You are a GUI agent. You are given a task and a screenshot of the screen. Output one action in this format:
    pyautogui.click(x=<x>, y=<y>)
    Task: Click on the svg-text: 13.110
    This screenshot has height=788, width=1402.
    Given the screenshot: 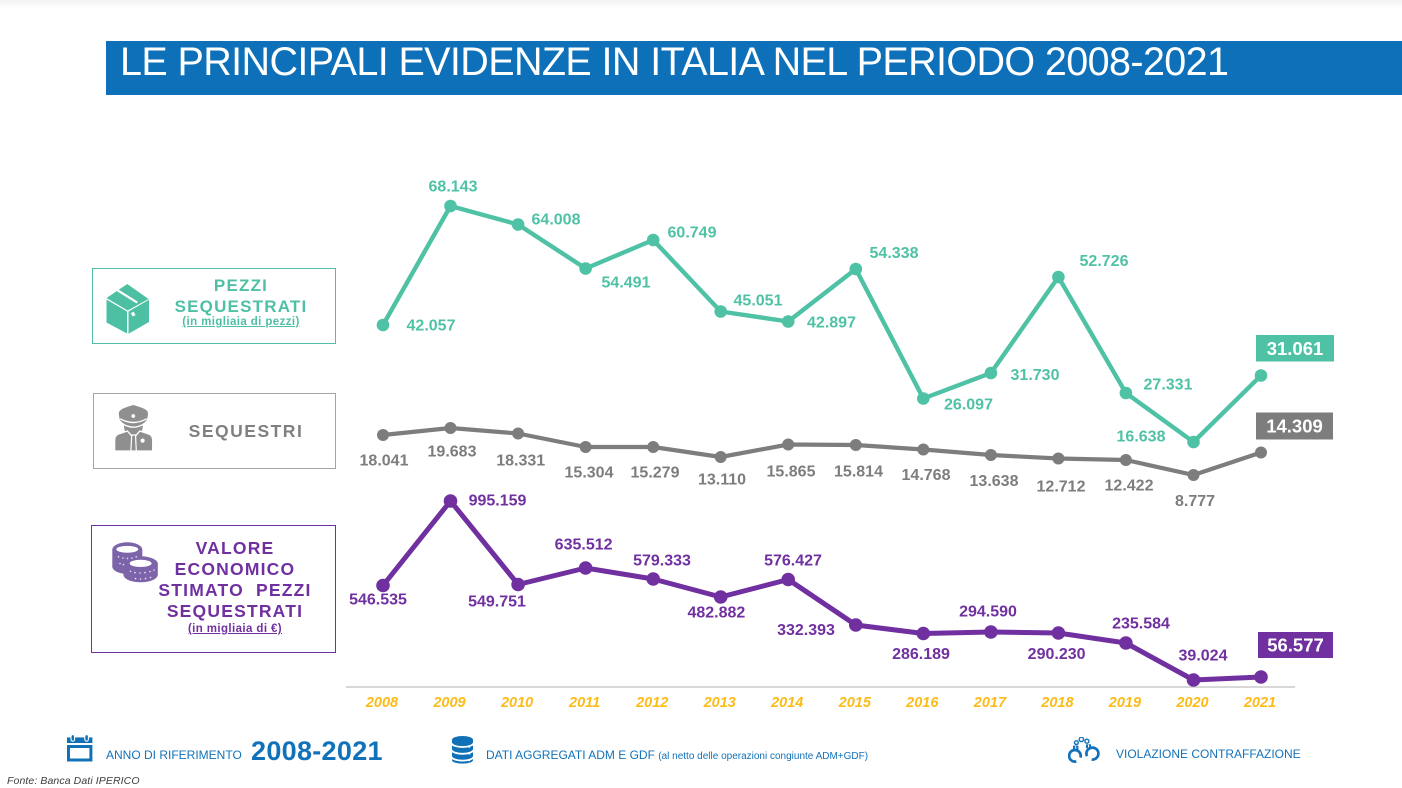 What is the action you would take?
    pyautogui.click(x=722, y=480)
    